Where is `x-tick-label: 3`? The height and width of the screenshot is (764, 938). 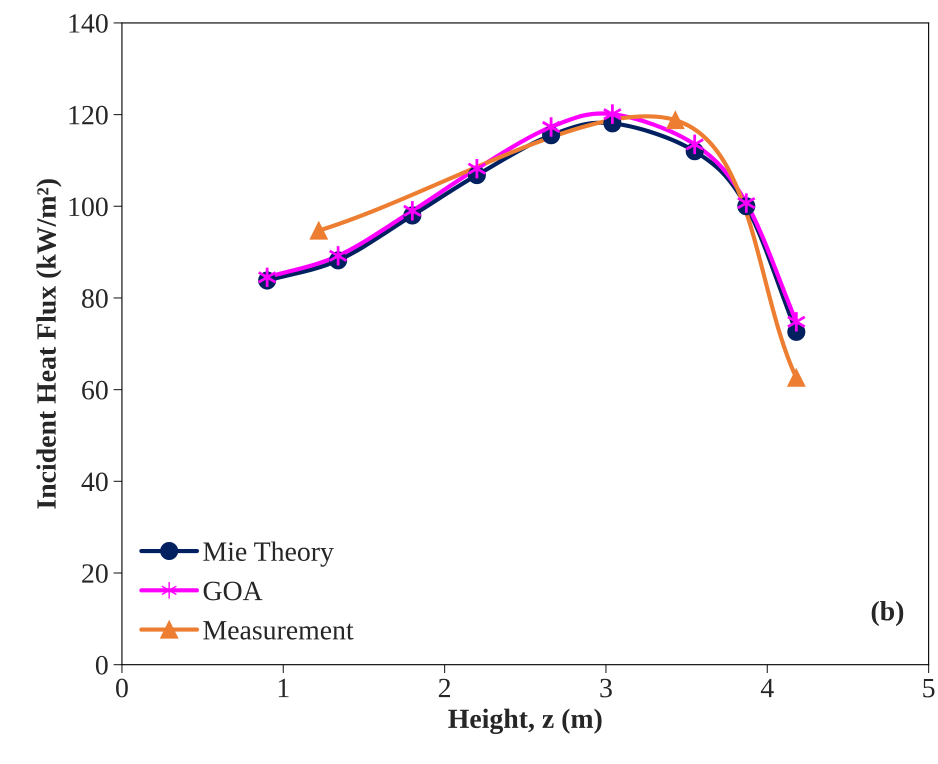 x-tick-label: 3 is located at coordinates (606, 688).